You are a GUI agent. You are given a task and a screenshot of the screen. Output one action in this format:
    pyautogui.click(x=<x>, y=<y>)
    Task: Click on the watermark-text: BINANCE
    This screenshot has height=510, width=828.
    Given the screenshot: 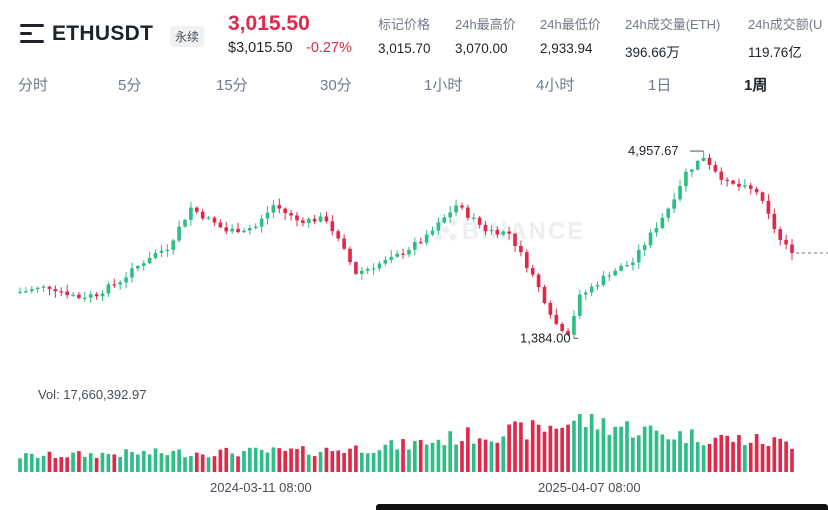 What is the action you would take?
    pyautogui.click(x=523, y=231)
    